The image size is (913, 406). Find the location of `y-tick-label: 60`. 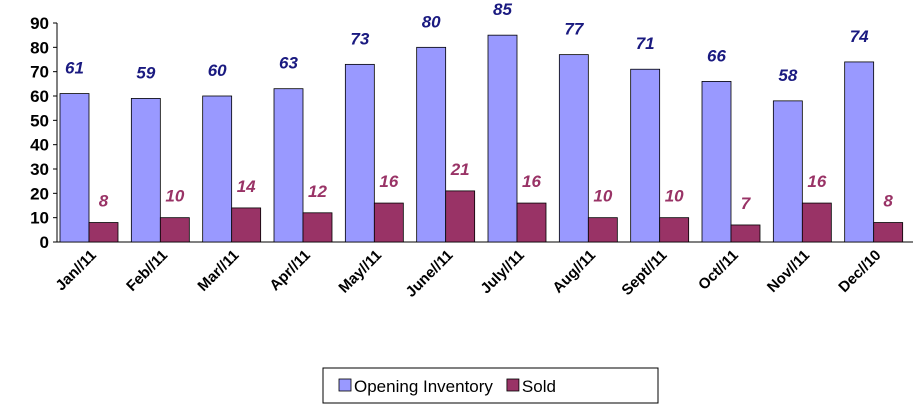

y-tick-label: 60 is located at coordinates (39, 96).